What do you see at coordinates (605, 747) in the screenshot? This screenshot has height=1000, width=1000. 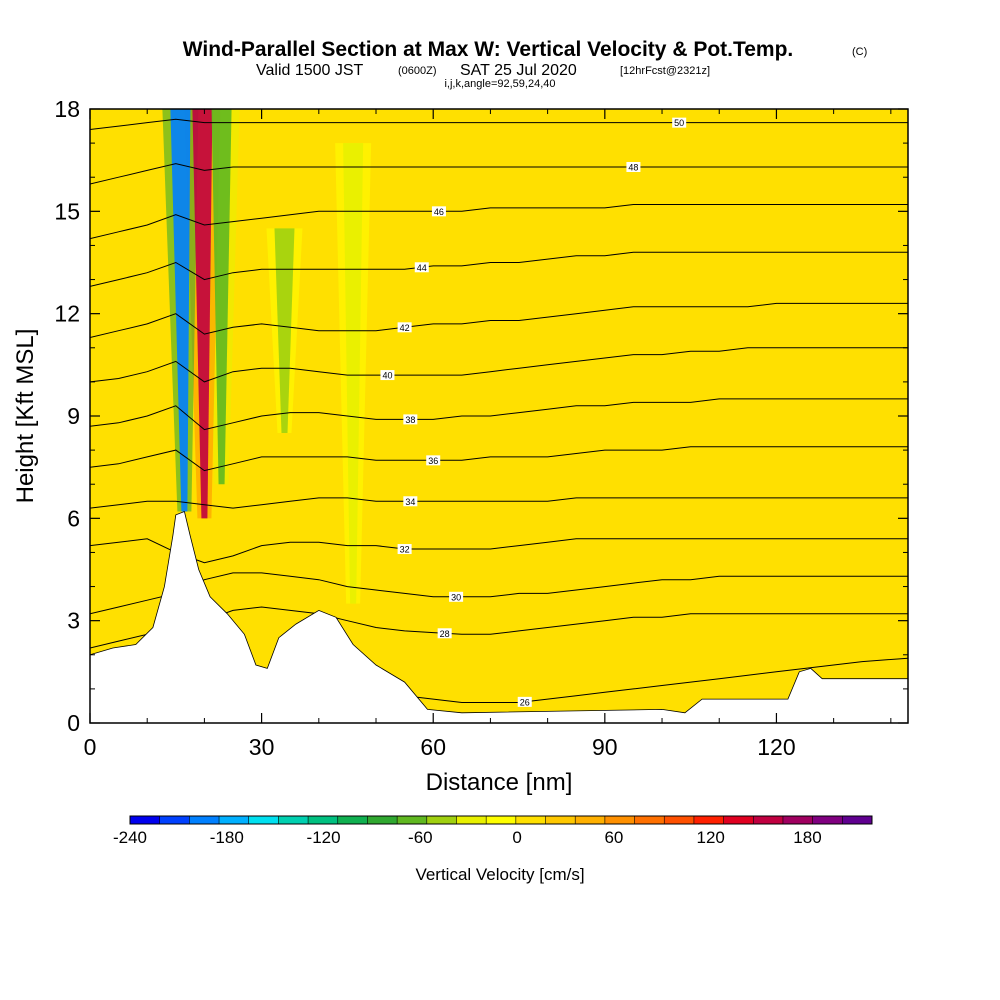 I see `x-tick-label: 90` at bounding box center [605, 747].